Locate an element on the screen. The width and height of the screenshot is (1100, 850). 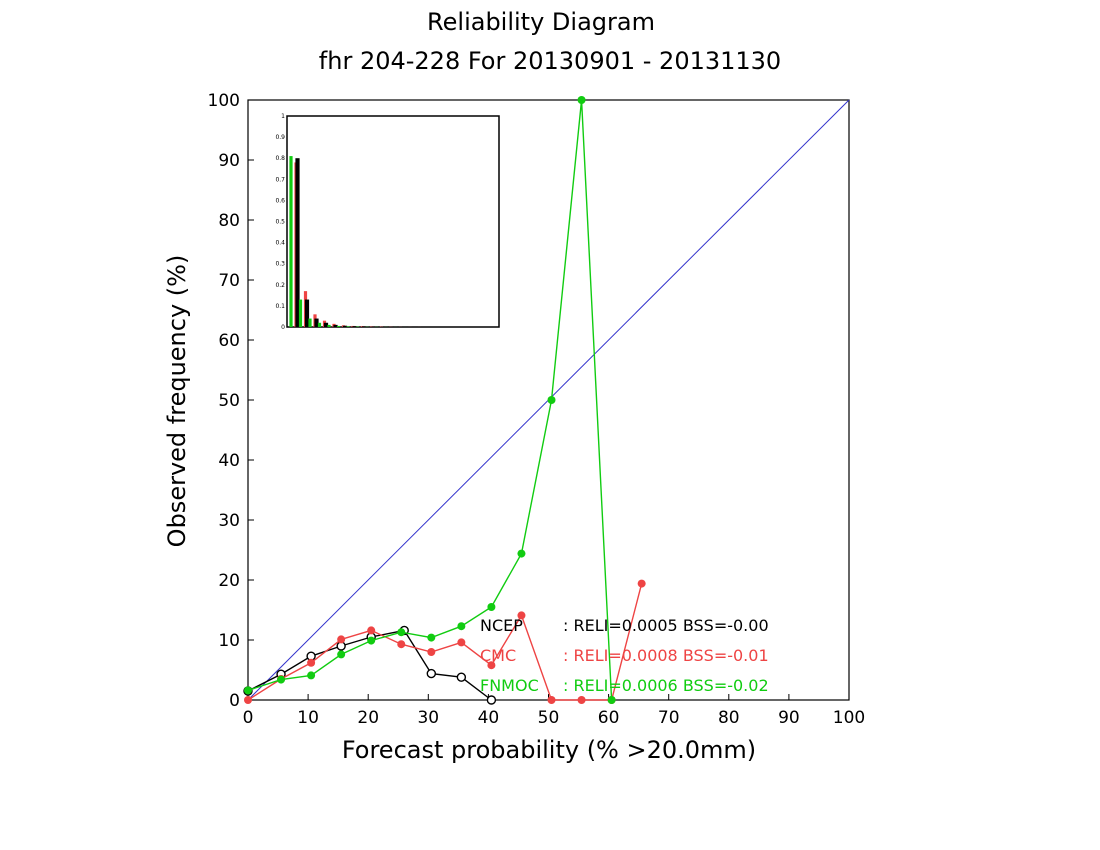
legend-stats: : RELI=0.0006 BSS=-0.02 is located at coordinates (666, 685).